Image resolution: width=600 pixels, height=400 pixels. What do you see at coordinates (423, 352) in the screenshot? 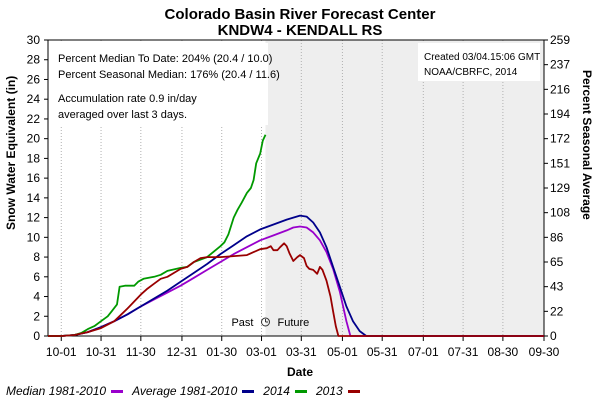
I see `x-tick-label: 07-01` at bounding box center [423, 352].